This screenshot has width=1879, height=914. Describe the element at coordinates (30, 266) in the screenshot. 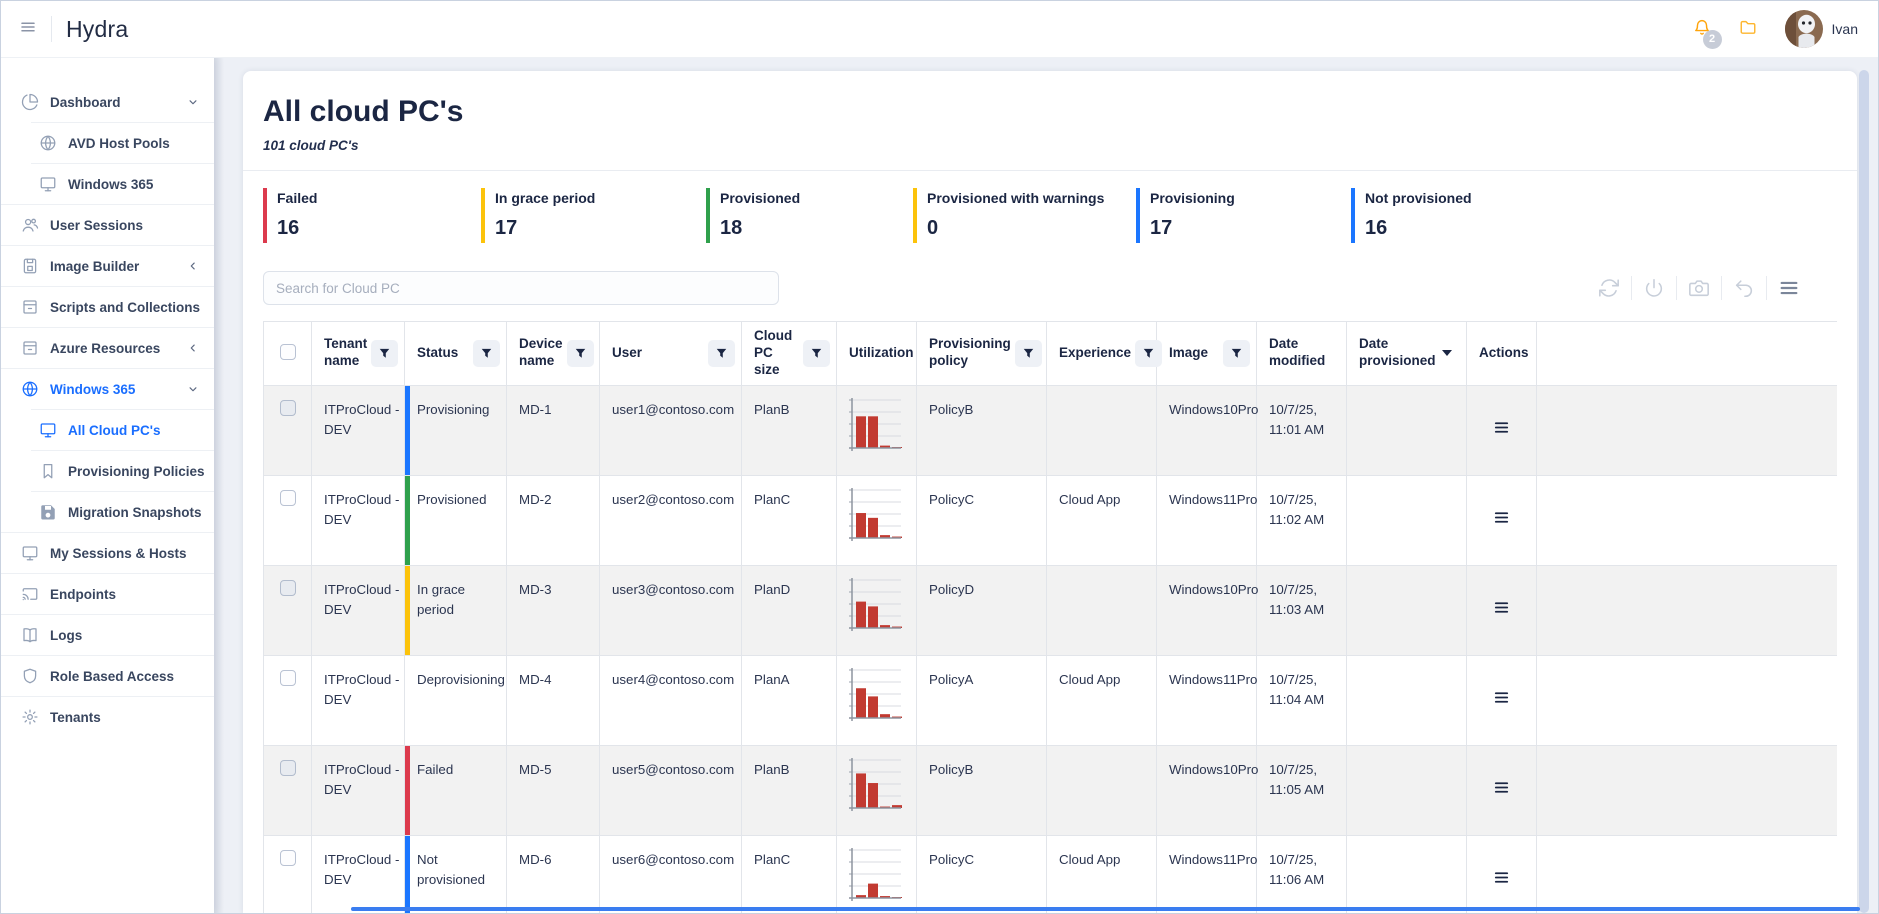

I see `image-file-icon` at that location.